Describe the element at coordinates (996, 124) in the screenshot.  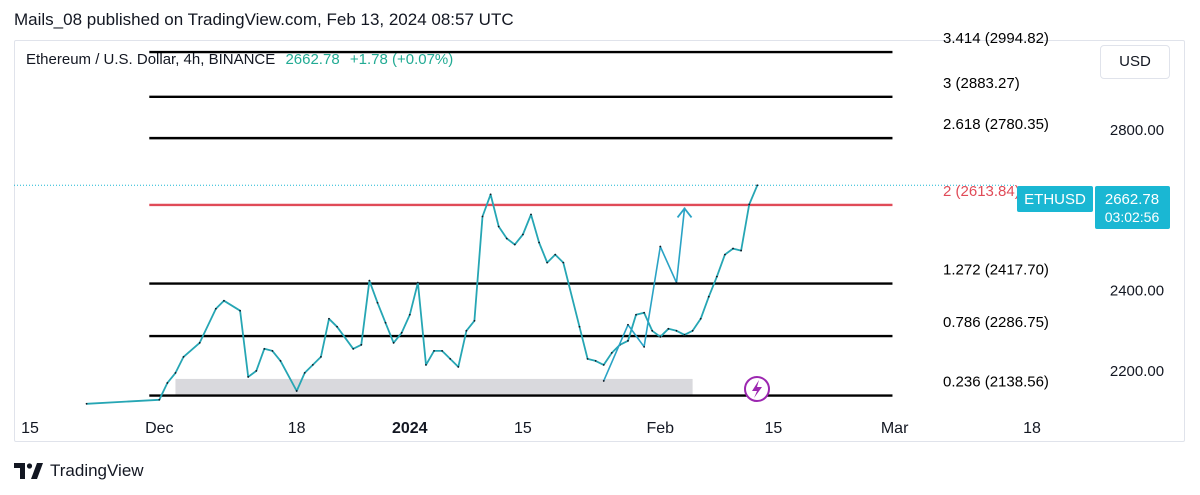
I see `fib-label-2: 2.618 (2780.35)` at that location.